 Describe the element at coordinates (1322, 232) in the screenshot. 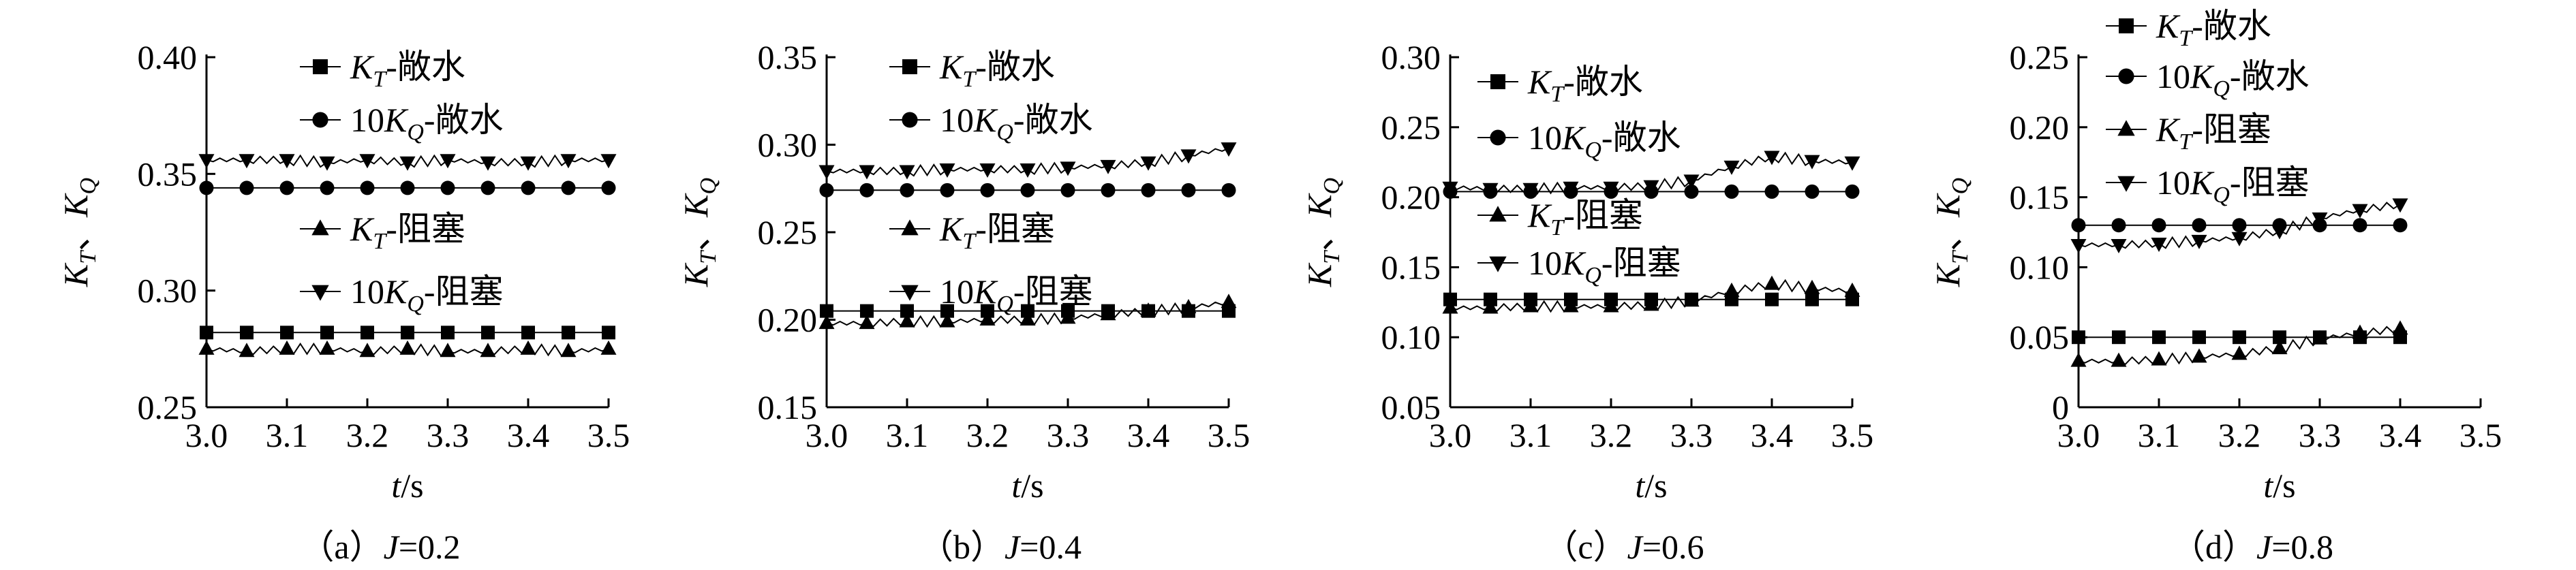

I see `y-axis-label: KT、KQ` at that location.